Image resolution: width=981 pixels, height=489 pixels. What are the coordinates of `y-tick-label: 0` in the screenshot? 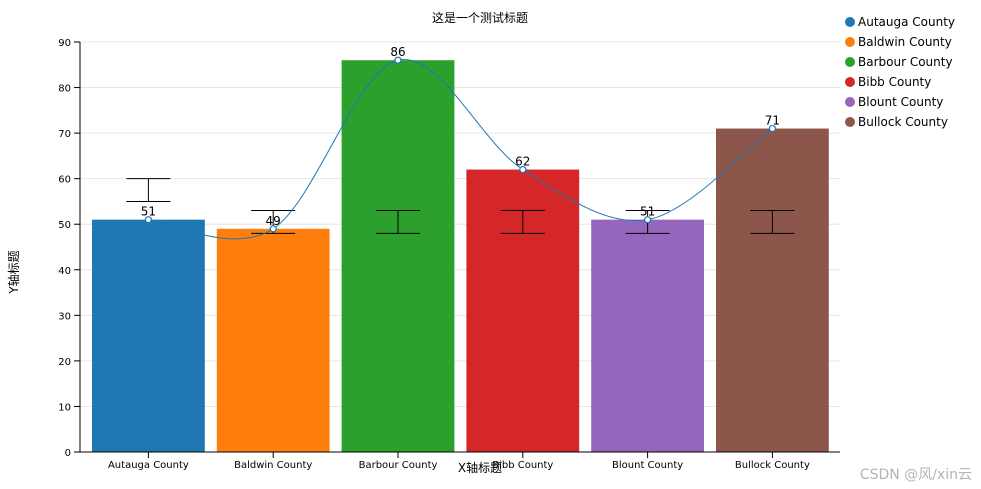 It's located at (68, 453).